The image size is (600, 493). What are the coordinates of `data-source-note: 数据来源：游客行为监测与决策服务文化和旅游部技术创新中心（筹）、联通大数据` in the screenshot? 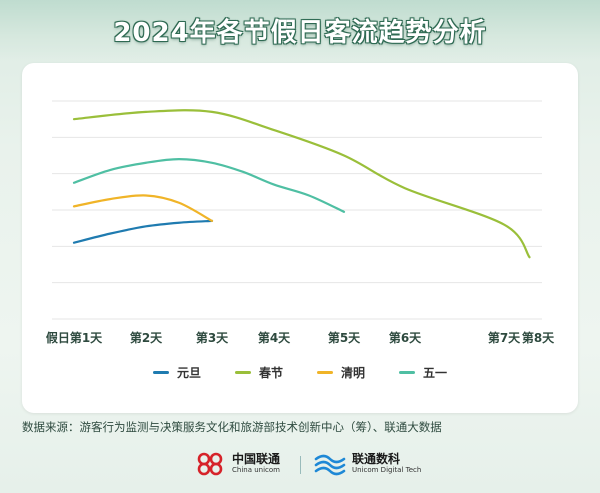 It's located at (232, 427).